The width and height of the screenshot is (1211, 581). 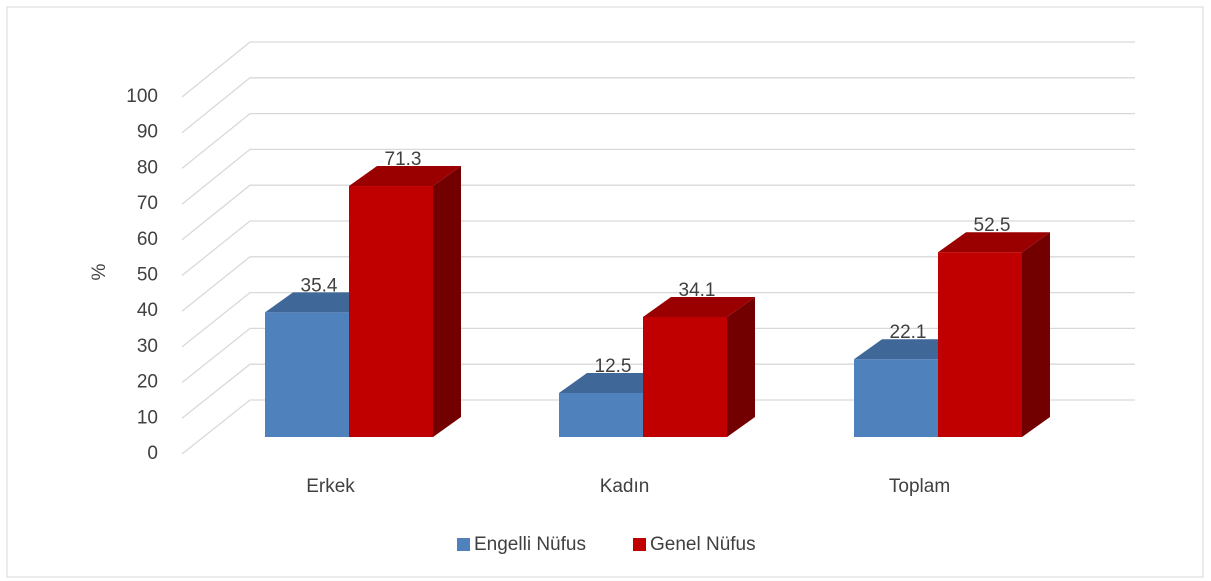 What do you see at coordinates (703, 544) in the screenshot?
I see `legend-label: Genel Nüfus` at bounding box center [703, 544].